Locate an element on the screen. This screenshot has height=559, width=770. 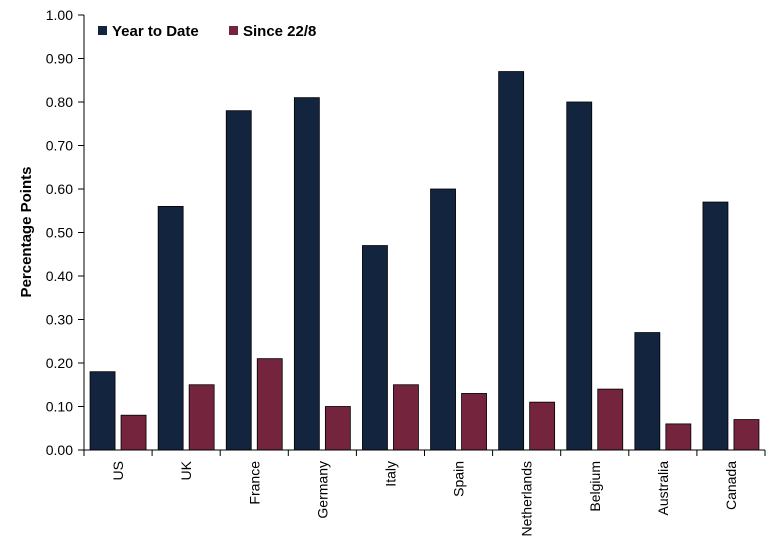
x-tick-label: Canada is located at coordinates (731, 485).